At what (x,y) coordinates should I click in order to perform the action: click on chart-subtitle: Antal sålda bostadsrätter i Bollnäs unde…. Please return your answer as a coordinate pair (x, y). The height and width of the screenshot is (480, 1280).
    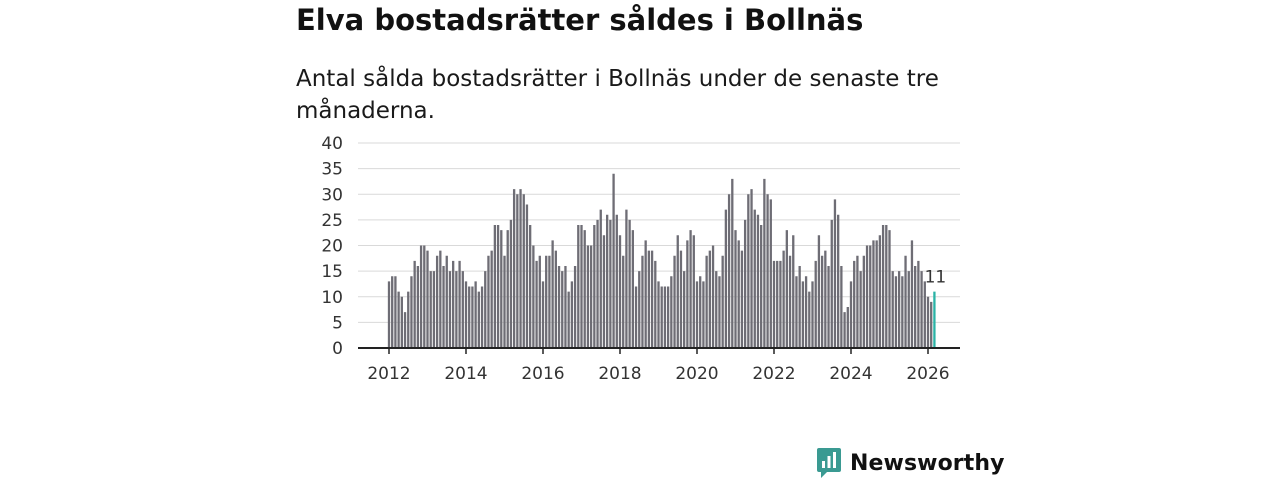
    Looking at the image, I should click on (617, 95).